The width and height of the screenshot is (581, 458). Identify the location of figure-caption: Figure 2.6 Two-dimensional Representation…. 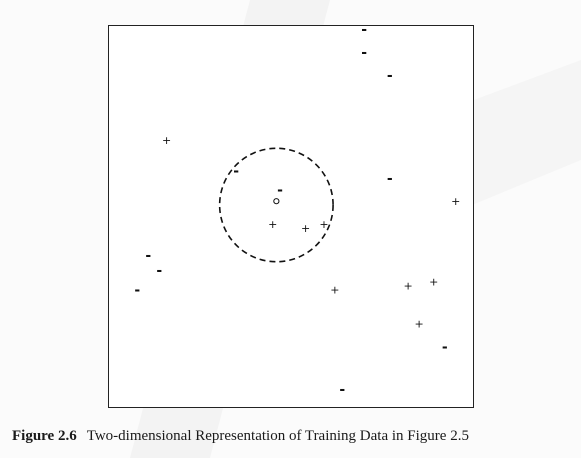
(294, 436).